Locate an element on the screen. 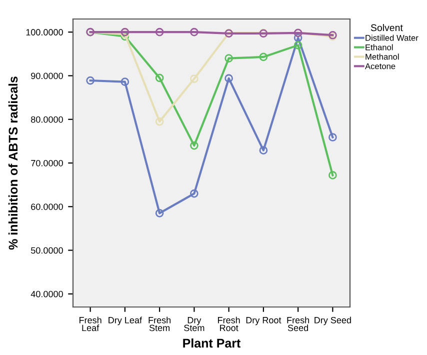 This screenshot has height=355, width=427. x-tick-label: Dry Leaf is located at coordinates (125, 321).